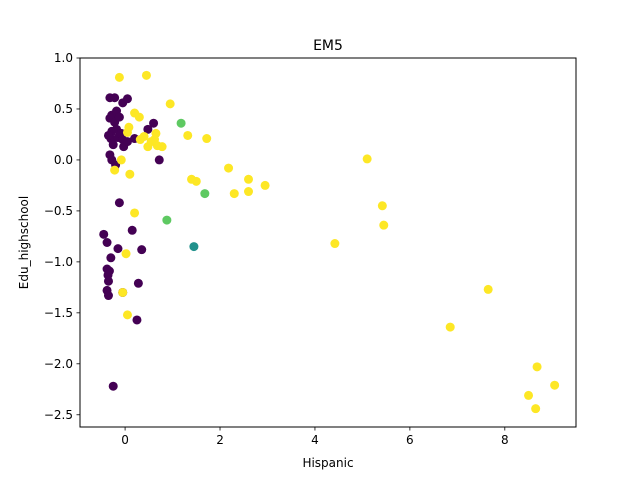 This screenshot has height=480, width=640. What do you see at coordinates (125, 440) in the screenshot?
I see `x-tick-label: 0` at bounding box center [125, 440].